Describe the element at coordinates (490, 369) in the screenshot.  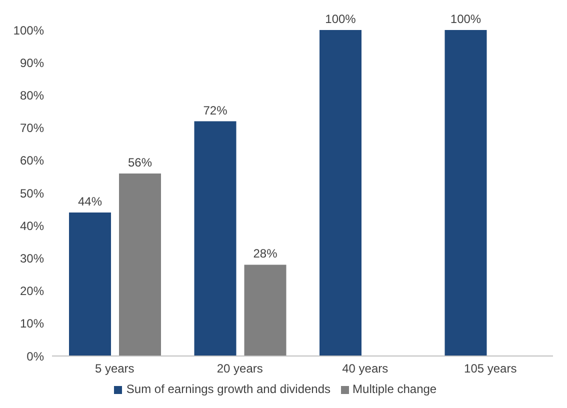
I see `x-tick-label: 105 years` at that location.